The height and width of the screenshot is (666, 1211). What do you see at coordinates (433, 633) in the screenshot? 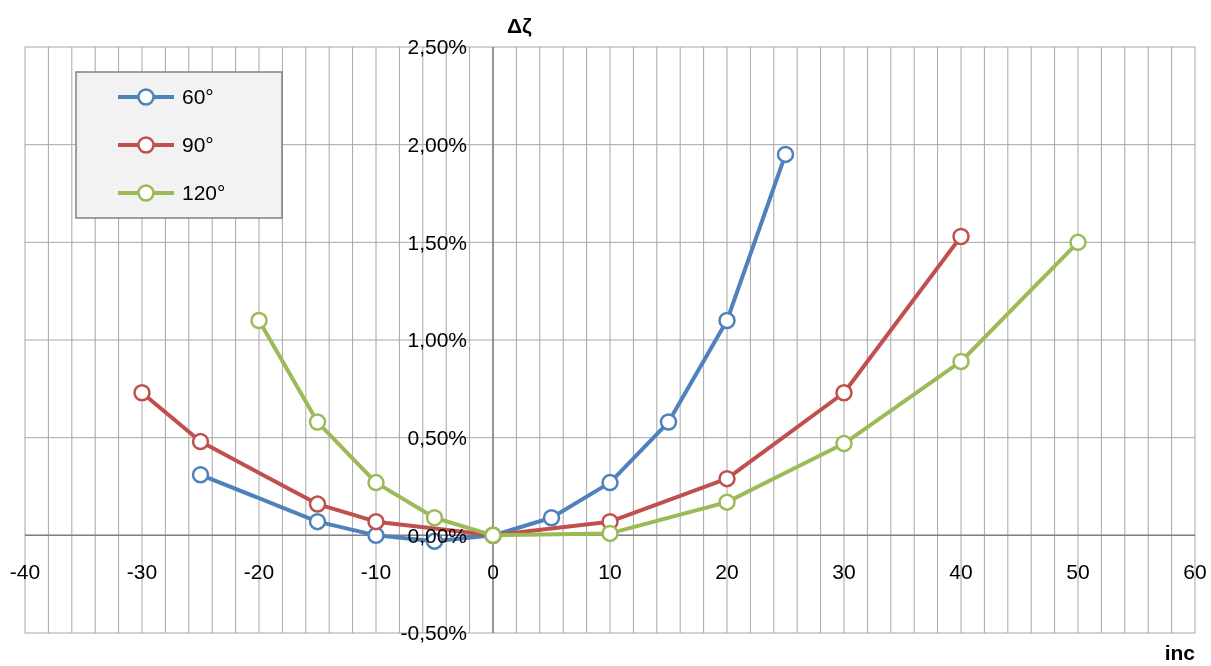
I see `y-tick-label: -0,50%` at bounding box center [433, 633].